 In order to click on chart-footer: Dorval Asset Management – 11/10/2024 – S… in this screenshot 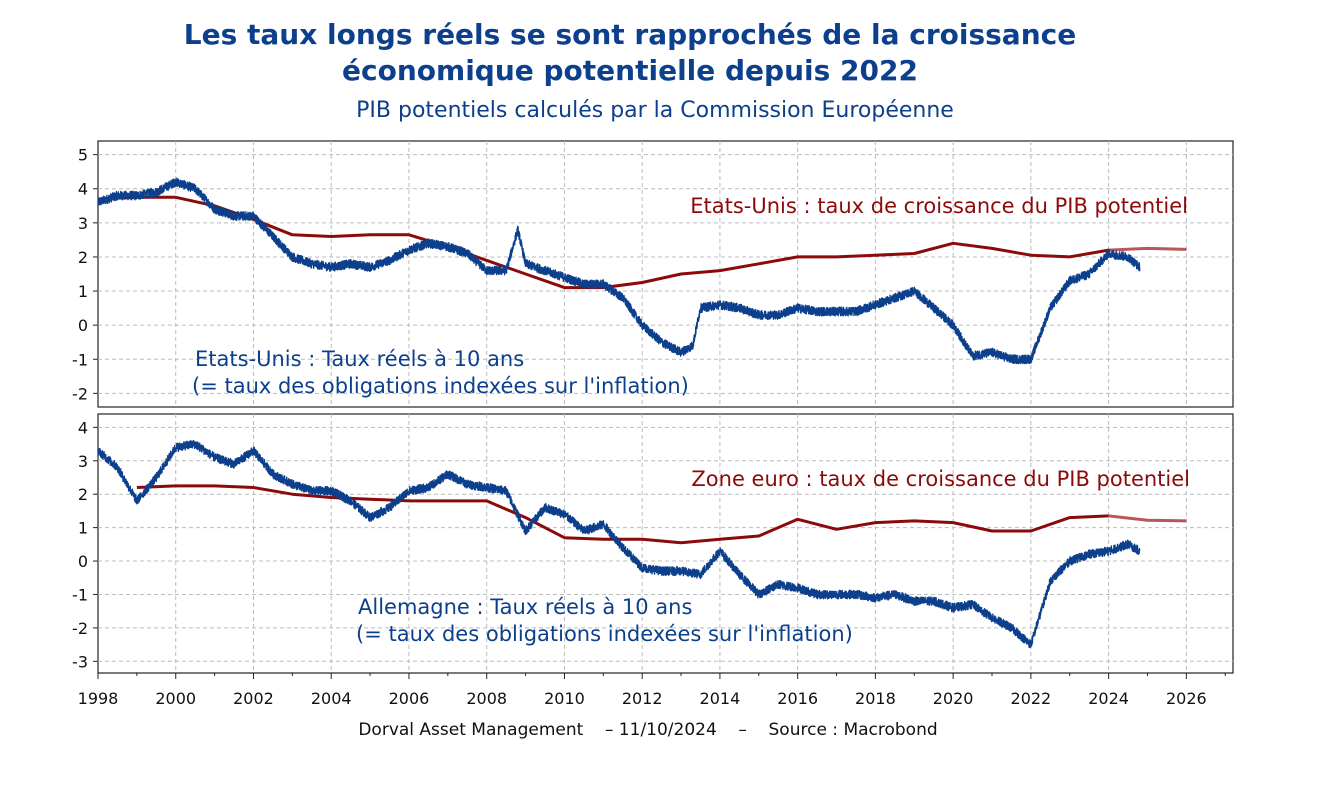, I will do `click(648, 730)`.